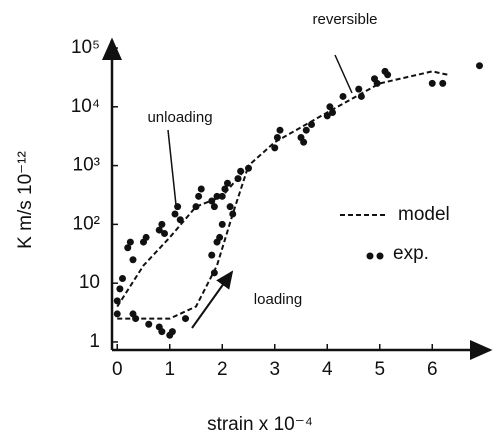 The width and height of the screenshot is (497, 441). Describe the element at coordinates (379, 369) in the screenshot. I see `x-tick-label: 5` at that location.